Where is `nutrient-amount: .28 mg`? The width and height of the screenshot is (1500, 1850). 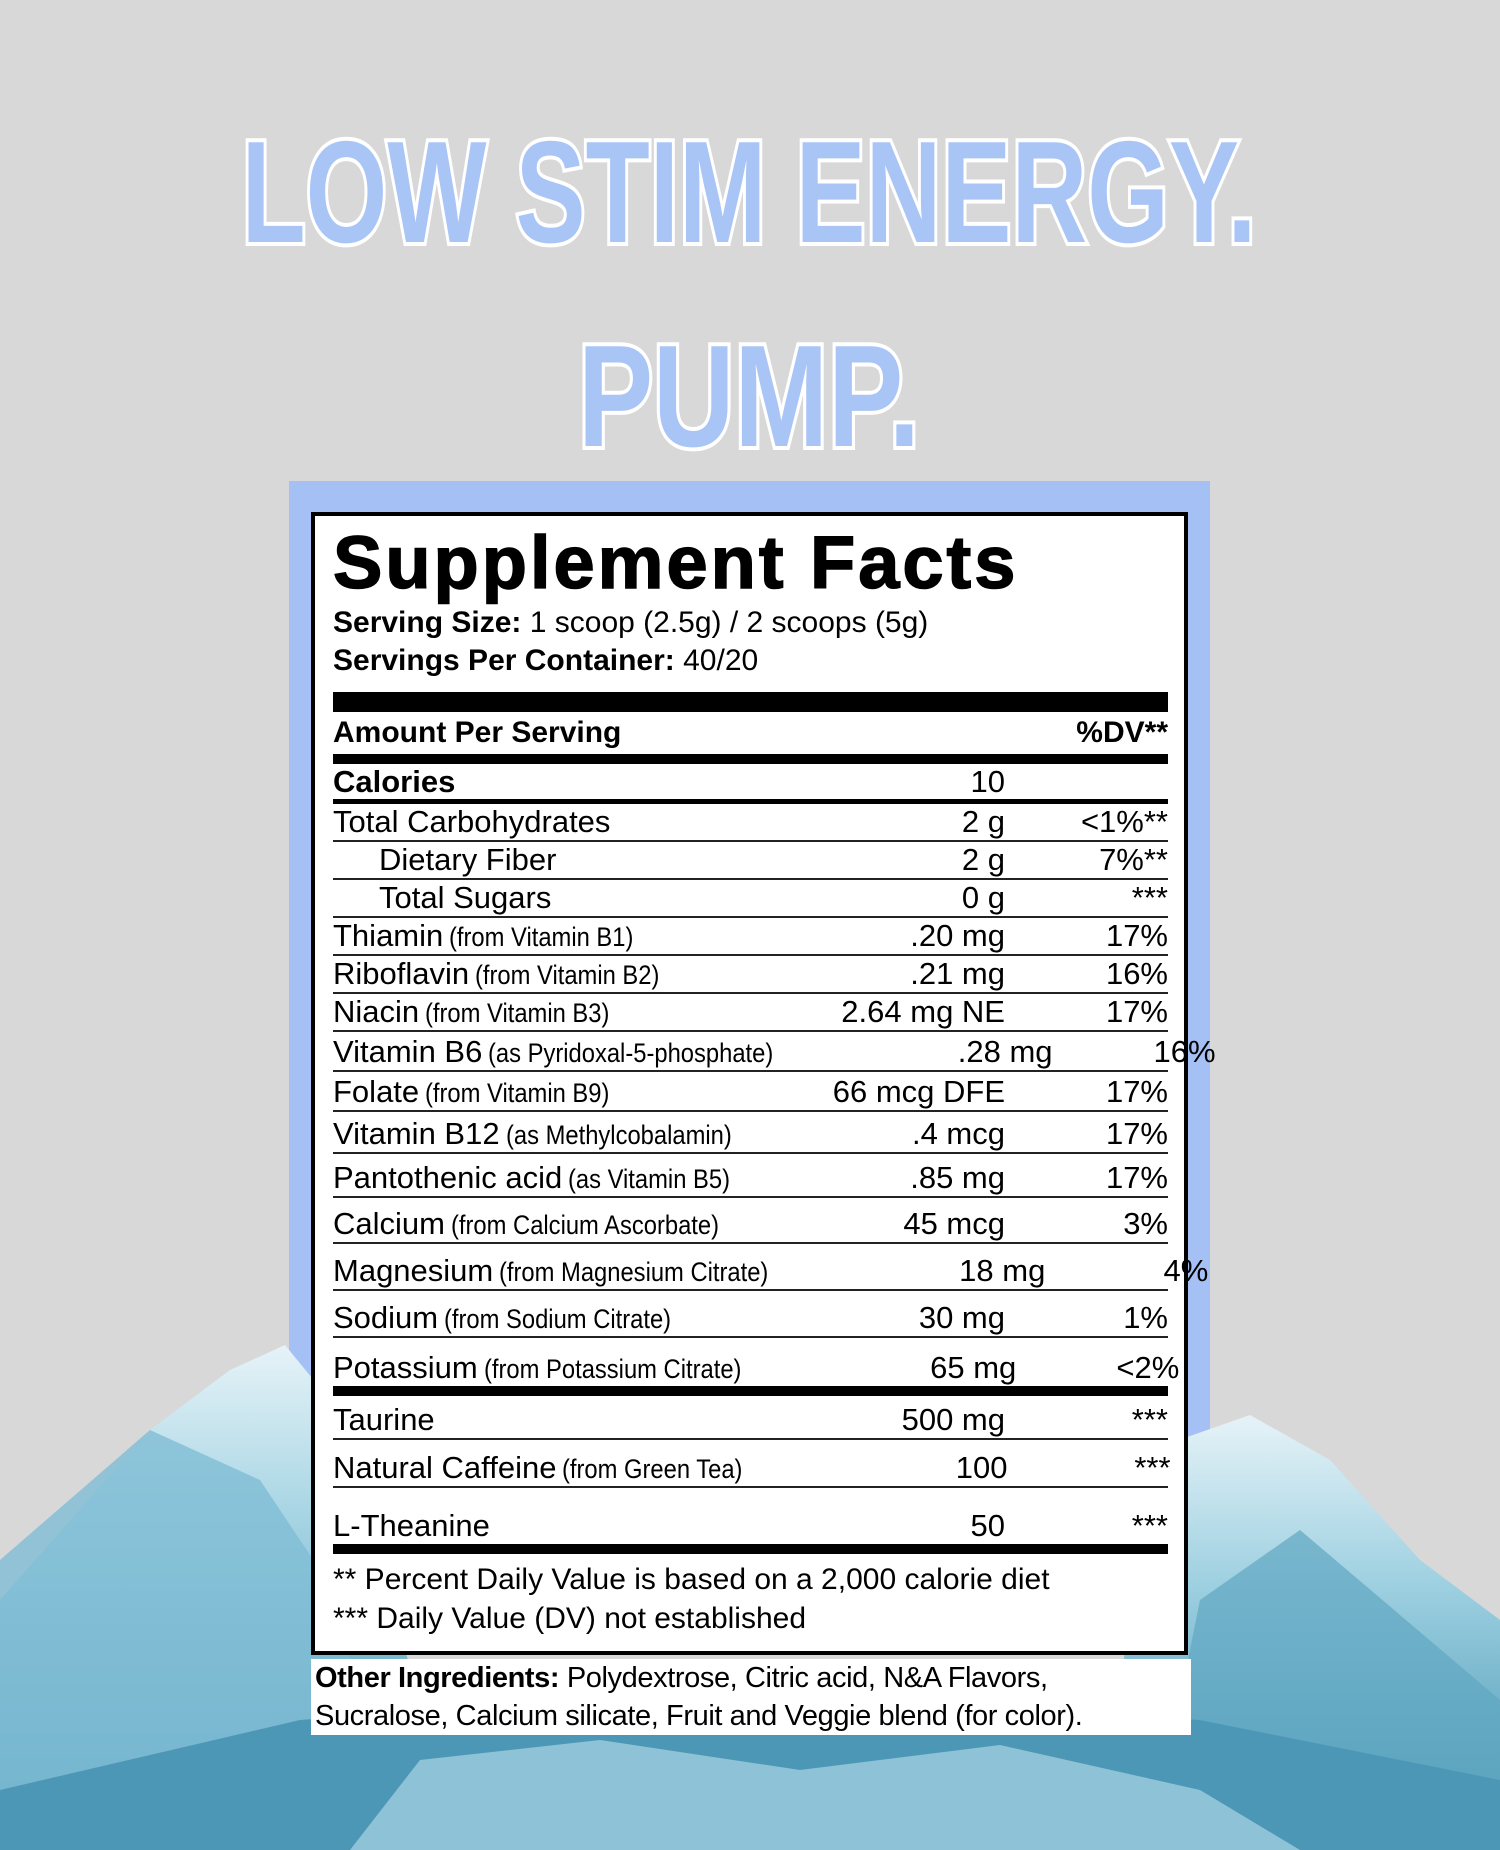
nutrient-amount: .28 mg is located at coordinates (1005, 1051).